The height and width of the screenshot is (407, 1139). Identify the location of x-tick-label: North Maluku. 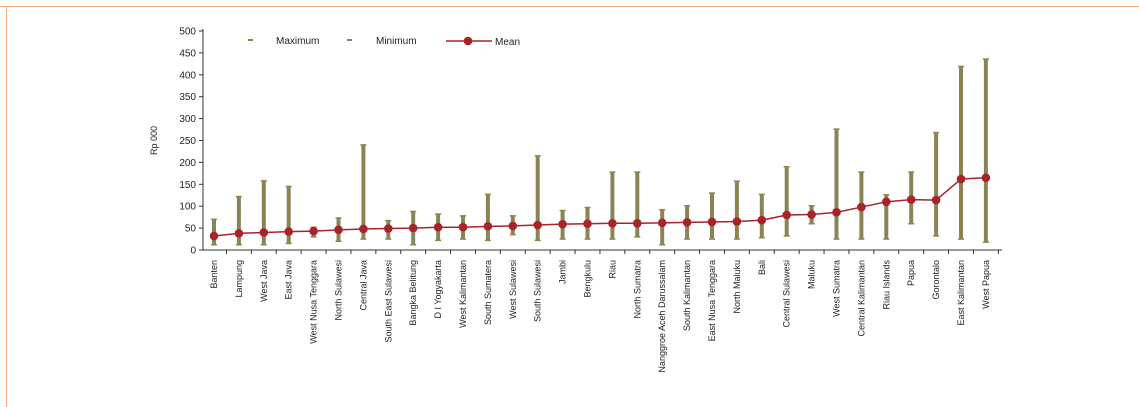
(737, 287).